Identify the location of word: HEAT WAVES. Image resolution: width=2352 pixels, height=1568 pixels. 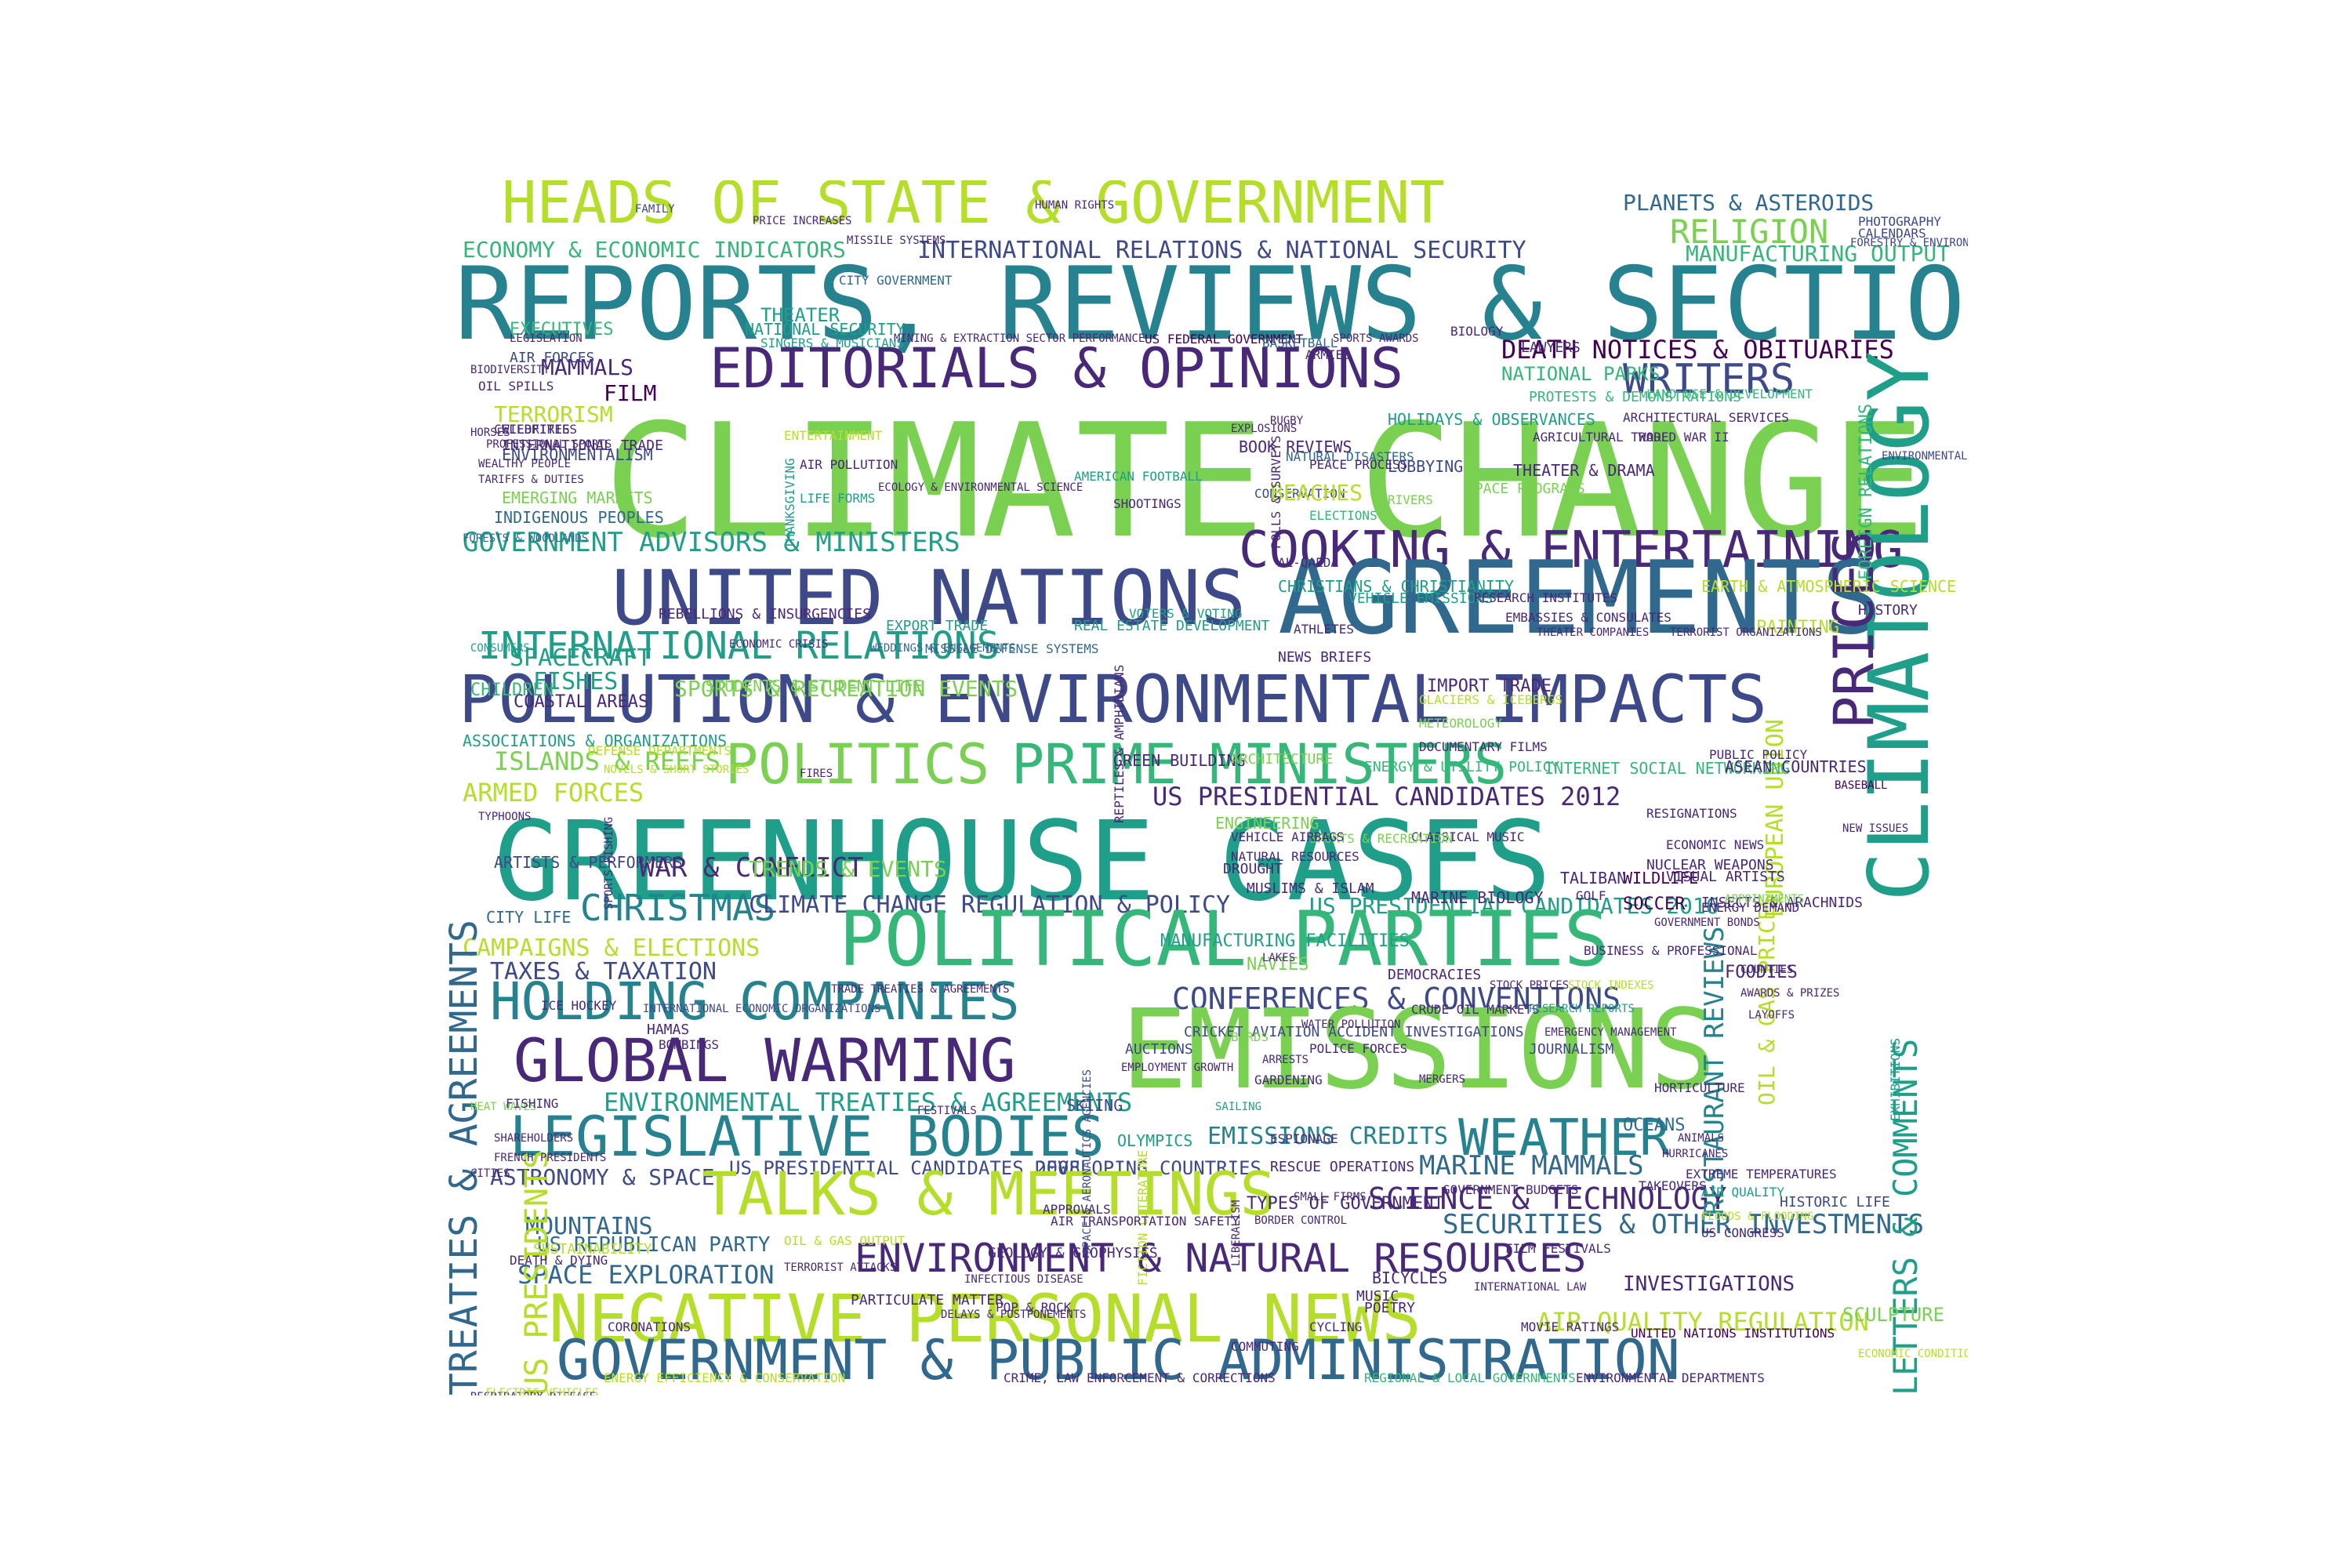
(503, 1107).